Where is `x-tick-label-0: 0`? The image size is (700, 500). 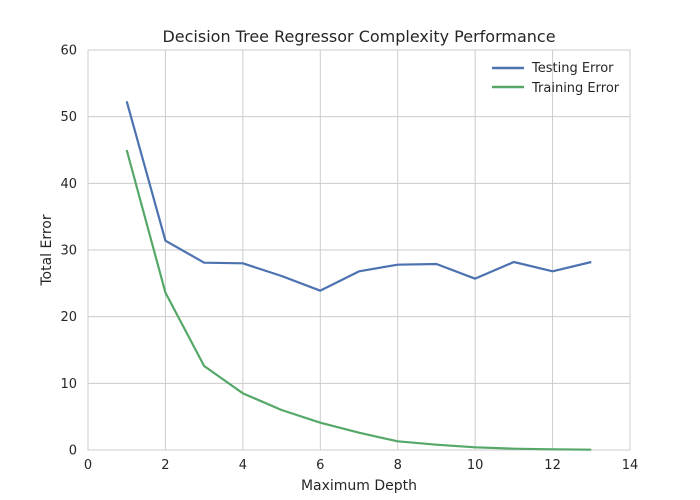 x-tick-label-0: 0 is located at coordinates (88, 465).